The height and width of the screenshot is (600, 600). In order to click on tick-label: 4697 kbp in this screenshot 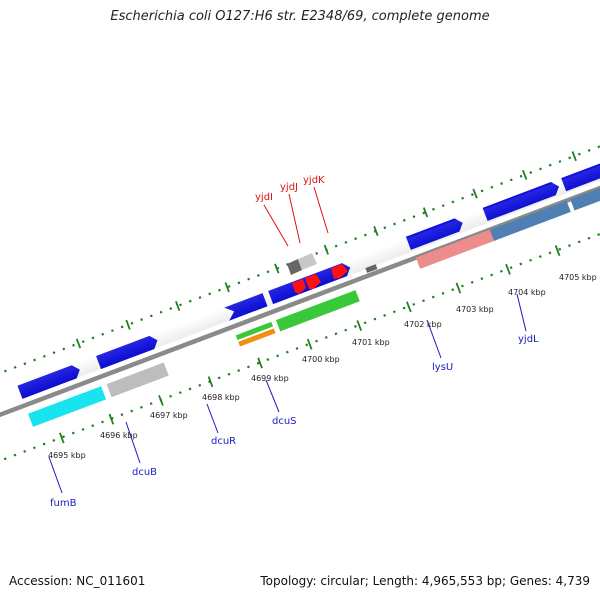, I will do `click(169, 415)`.